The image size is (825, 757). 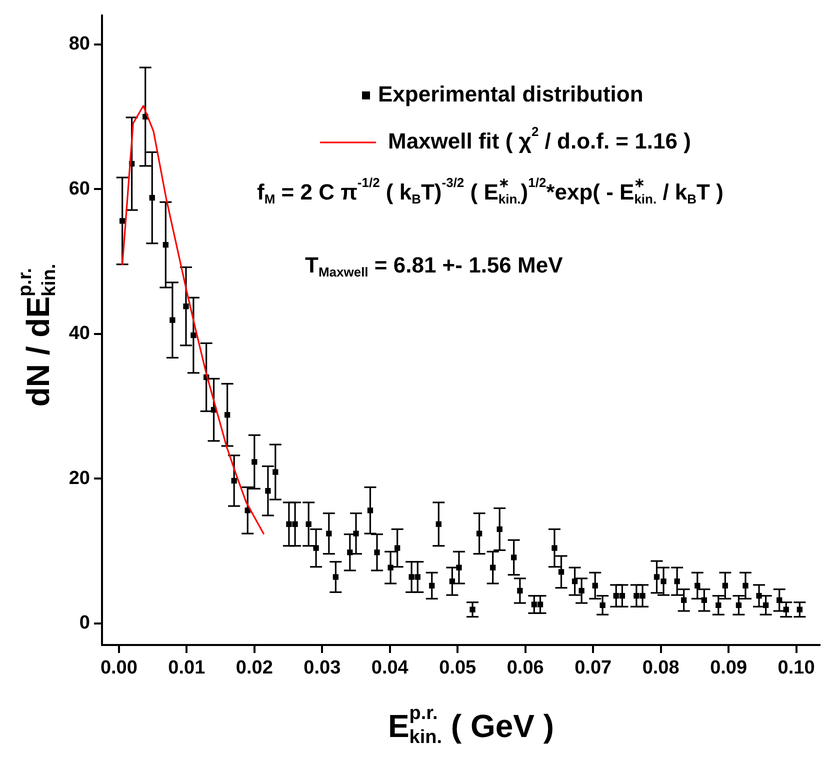 What do you see at coordinates (254, 668) in the screenshot?
I see `x-tick-label: 0.02` at bounding box center [254, 668].